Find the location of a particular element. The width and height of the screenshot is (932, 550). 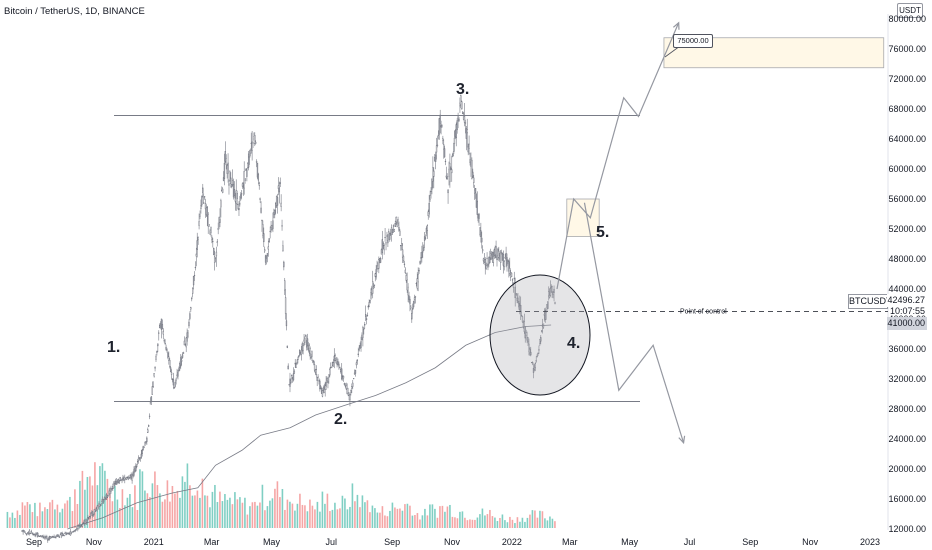

x-tick-label: Nov is located at coordinates (452, 542).